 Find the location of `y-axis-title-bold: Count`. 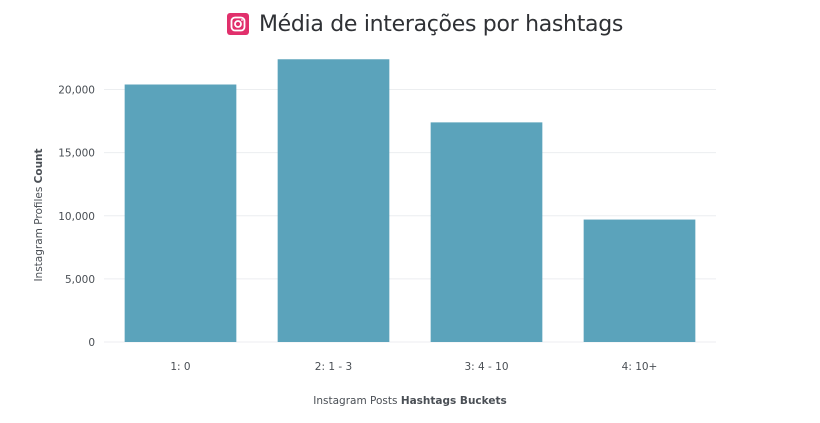

y-axis-title-bold: Count is located at coordinates (39, 165).